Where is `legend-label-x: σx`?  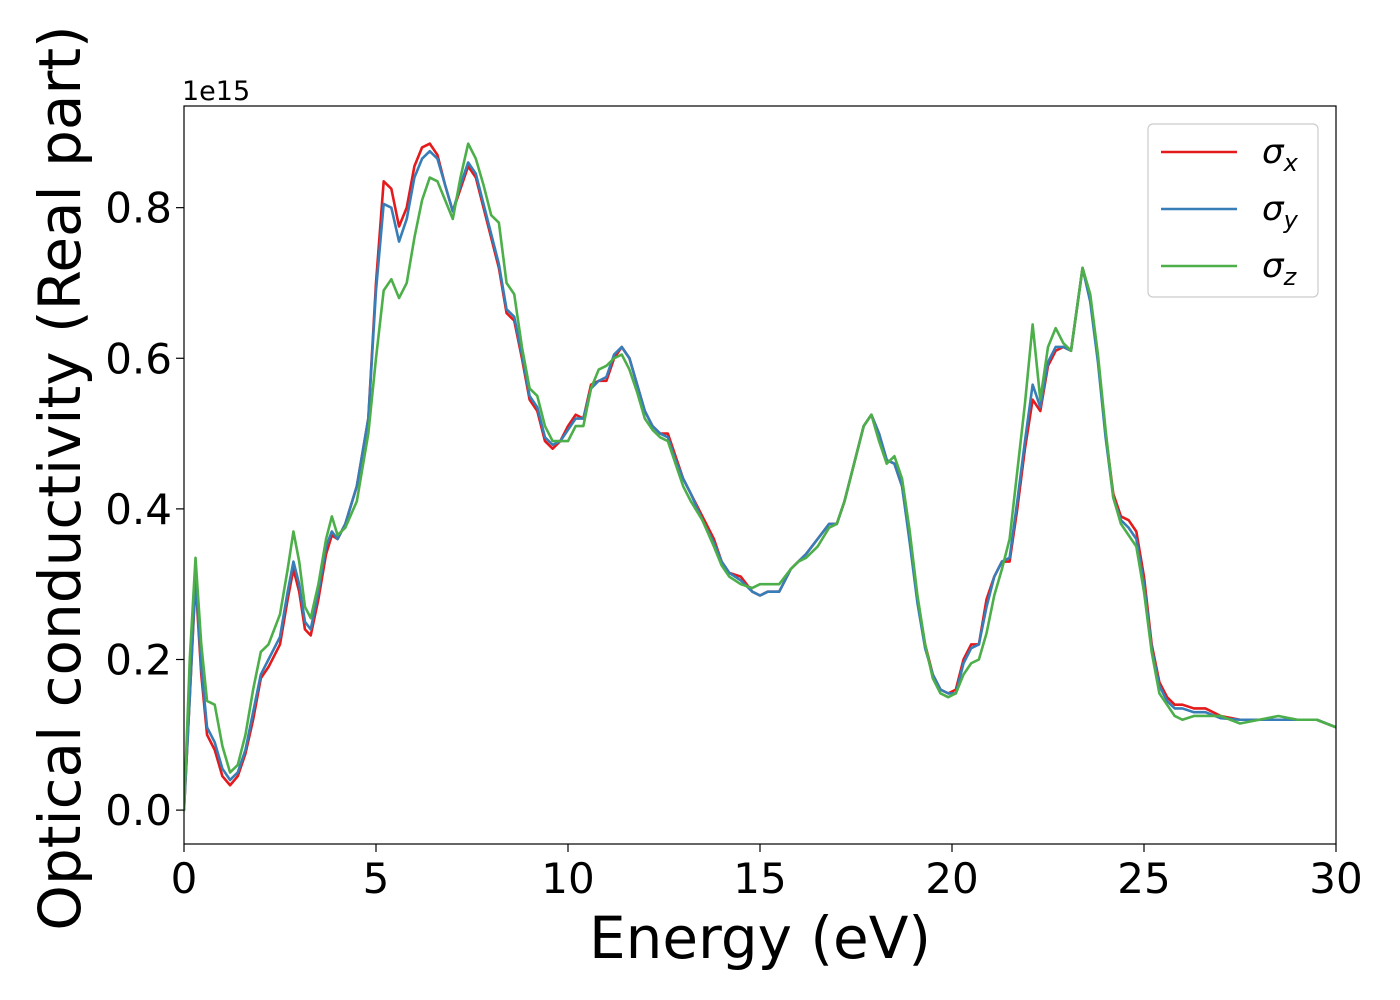
legend-label-x: σx is located at coordinates (1280, 154).